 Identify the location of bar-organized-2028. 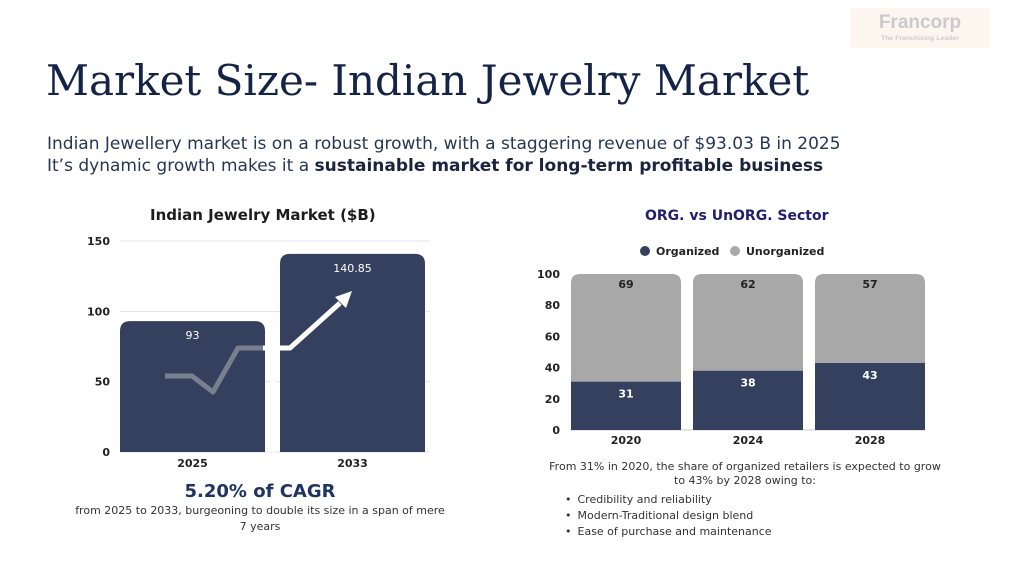
(870, 396).